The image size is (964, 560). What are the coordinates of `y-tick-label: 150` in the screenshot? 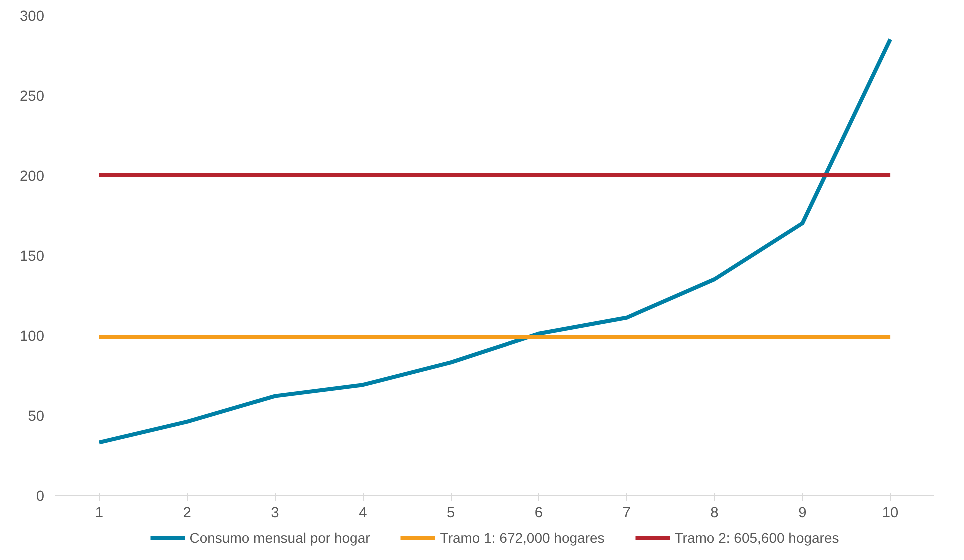 It's located at (32, 257).